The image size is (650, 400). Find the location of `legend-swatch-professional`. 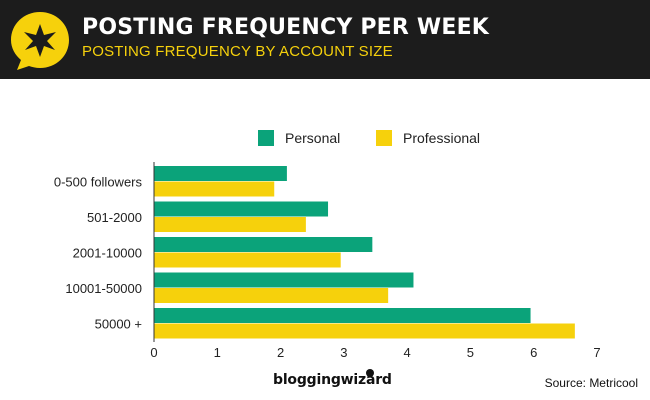

legend-swatch-professional is located at coordinates (384, 138).